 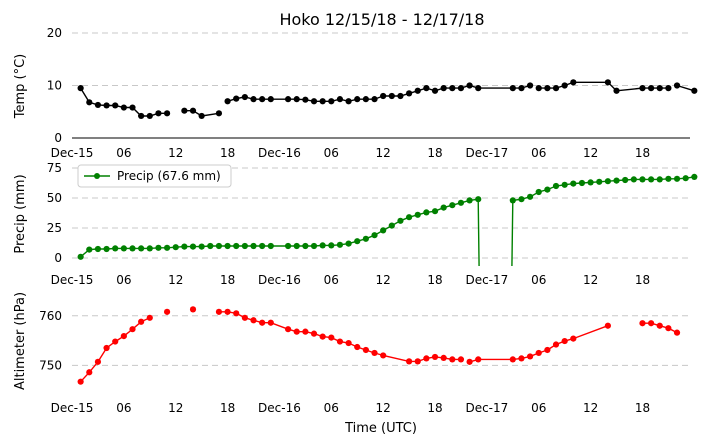 I want to click on legend-box, so click(x=154, y=176).